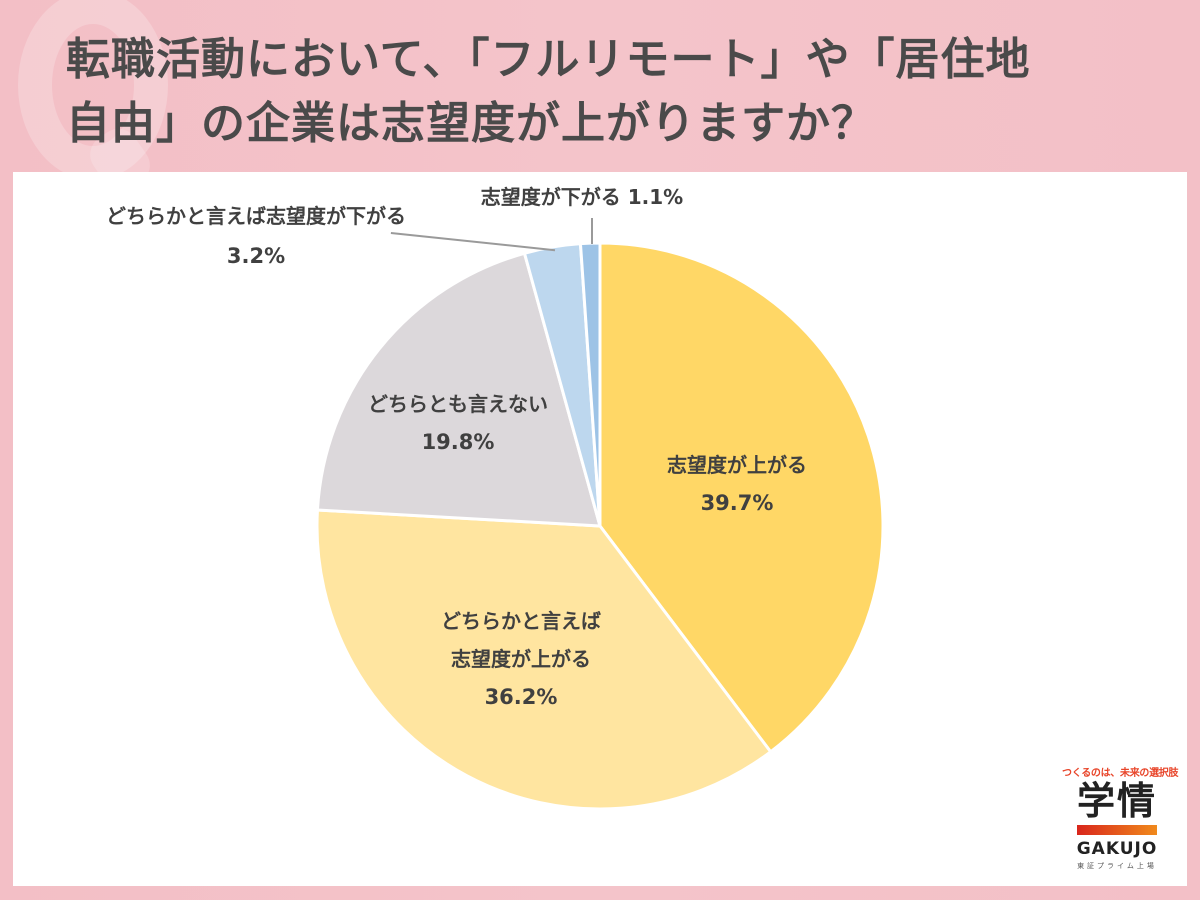 This screenshot has width=1200, height=900. I want to click on slice-neutral, so click(458, 389).